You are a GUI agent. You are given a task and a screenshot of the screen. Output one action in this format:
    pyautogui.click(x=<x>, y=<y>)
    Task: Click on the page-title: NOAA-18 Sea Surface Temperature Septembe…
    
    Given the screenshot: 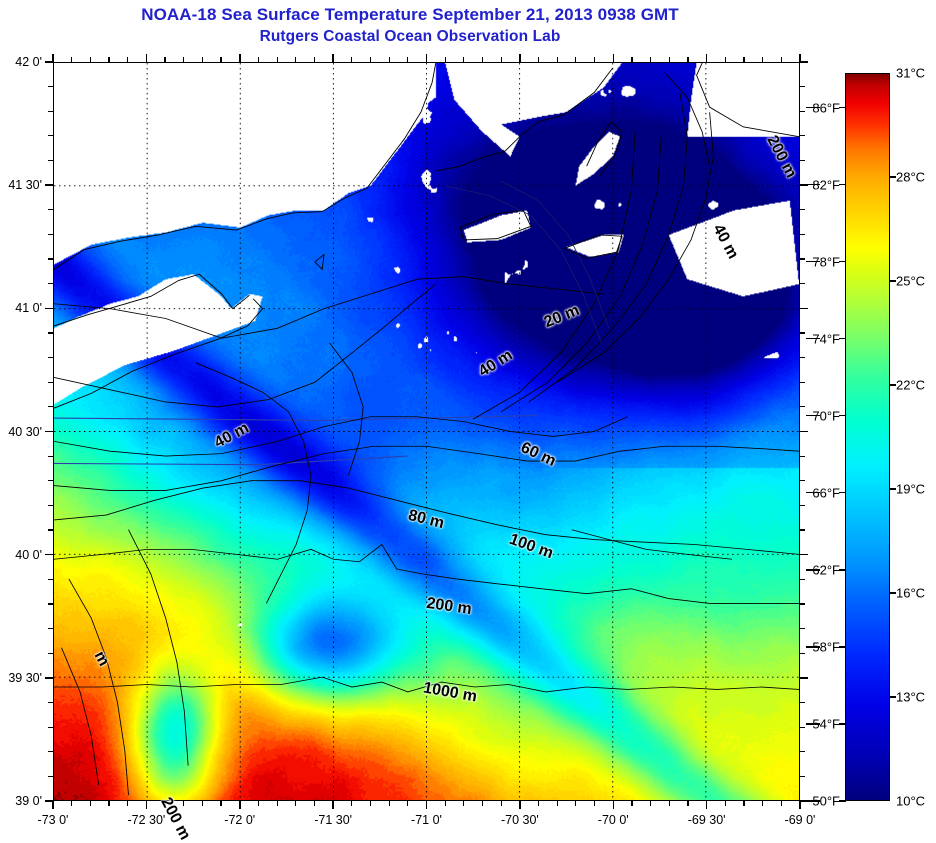 What is the action you would take?
    pyautogui.click(x=410, y=14)
    